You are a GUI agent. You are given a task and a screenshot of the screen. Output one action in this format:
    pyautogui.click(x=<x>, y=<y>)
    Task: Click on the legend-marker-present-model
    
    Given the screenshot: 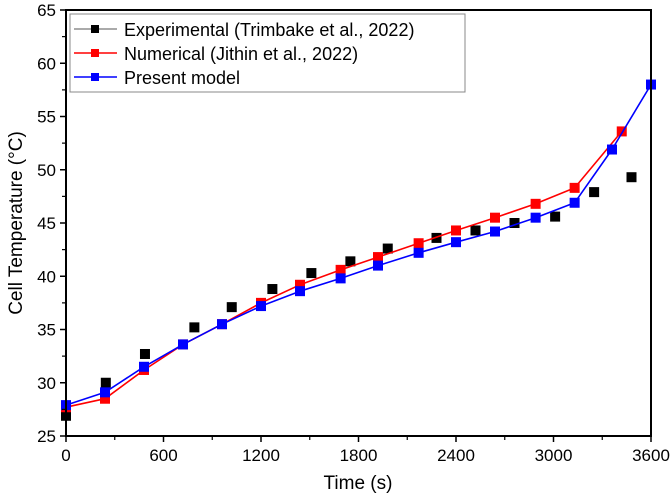 What is the action you would take?
    pyautogui.click(x=95, y=77)
    